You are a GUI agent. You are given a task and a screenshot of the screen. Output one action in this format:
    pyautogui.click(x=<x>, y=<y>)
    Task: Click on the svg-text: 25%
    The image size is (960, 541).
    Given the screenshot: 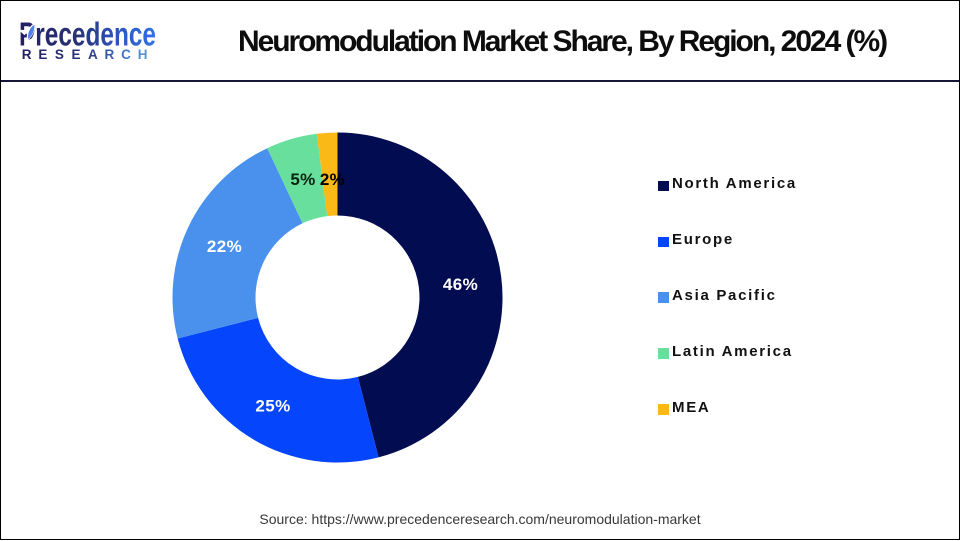 What is the action you would take?
    pyautogui.click(x=272, y=406)
    